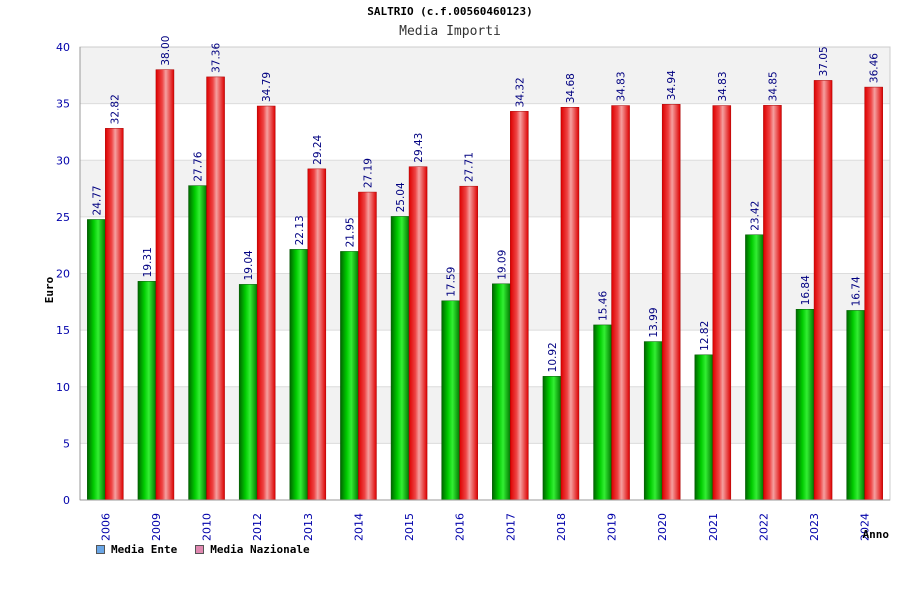 The image size is (900, 600). I want to click on legend-swatch-media-nazionale, so click(200, 549).